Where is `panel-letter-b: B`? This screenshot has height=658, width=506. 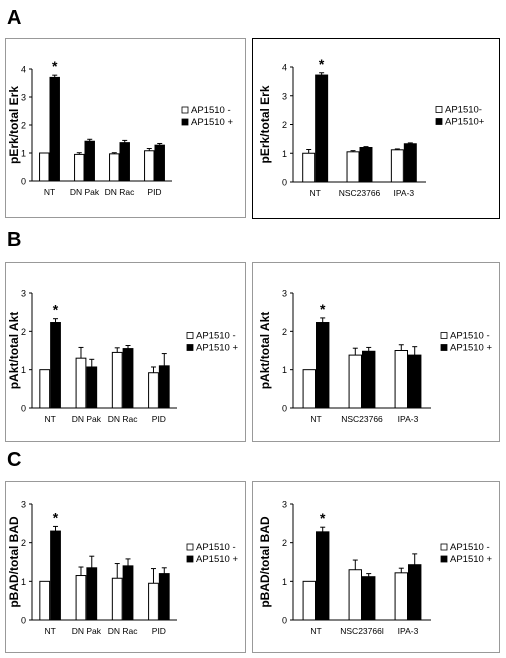 panel-letter-b: B is located at coordinates (14, 240).